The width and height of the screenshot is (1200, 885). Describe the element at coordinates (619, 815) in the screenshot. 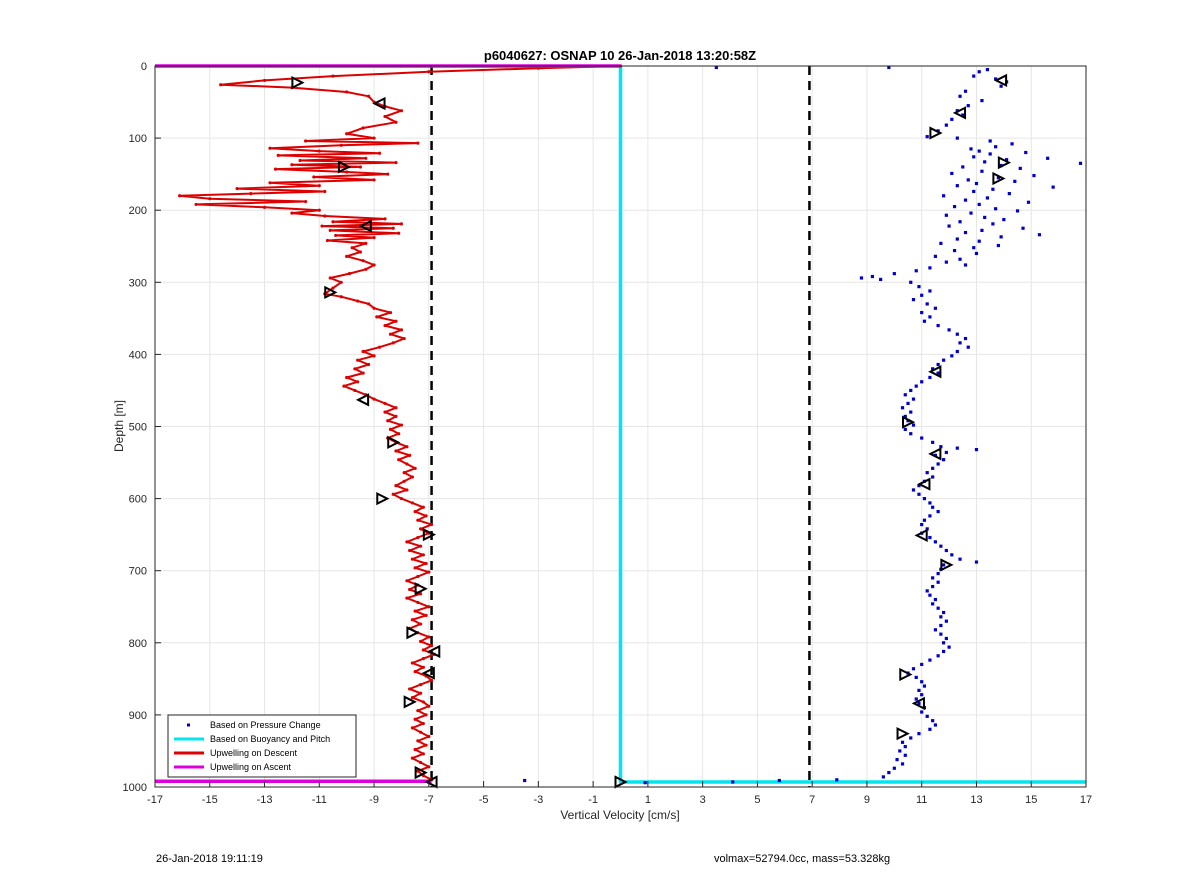

I see `x-axis-label: Vertical Velocity [cm/s]` at that location.